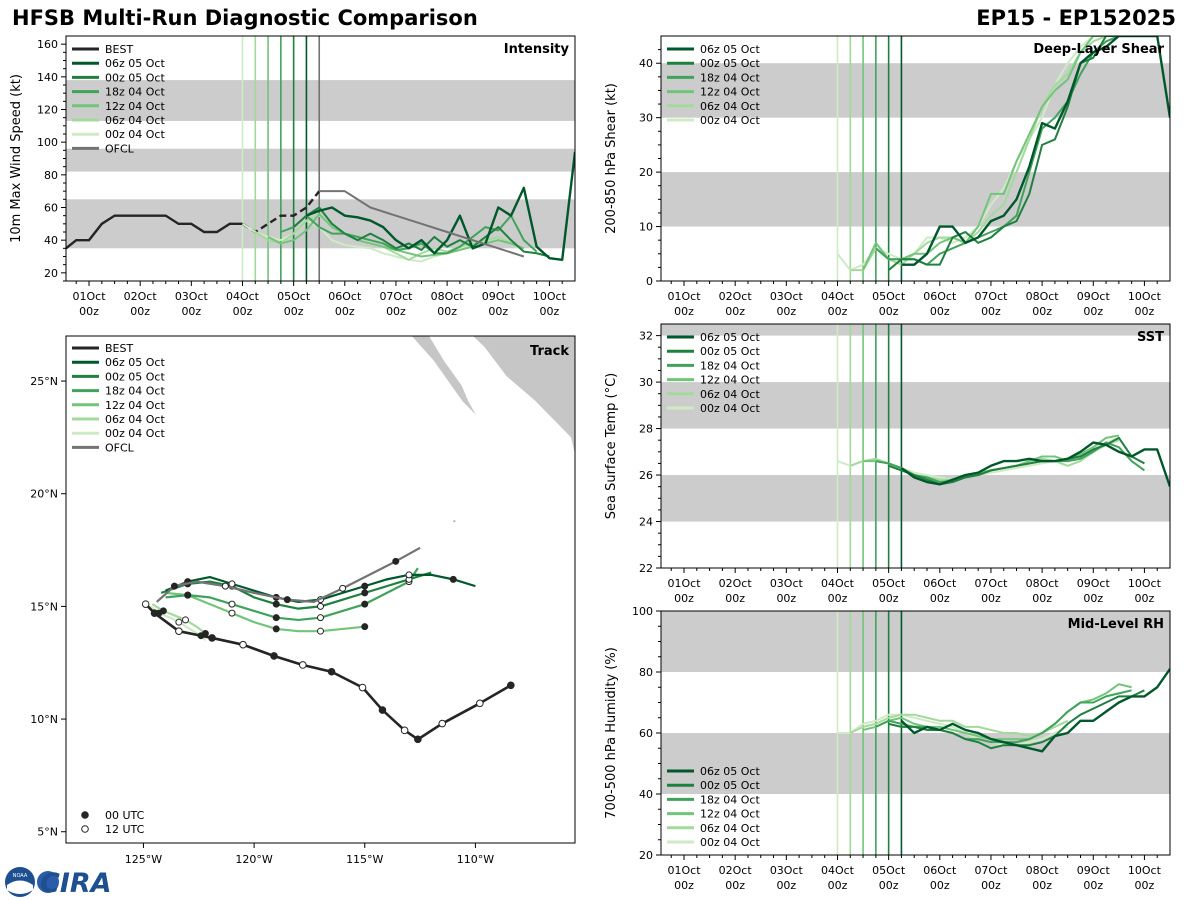 The height and width of the screenshot is (900, 1200). I want to click on sst-xtick-label: 02Oct, so click(736, 583).